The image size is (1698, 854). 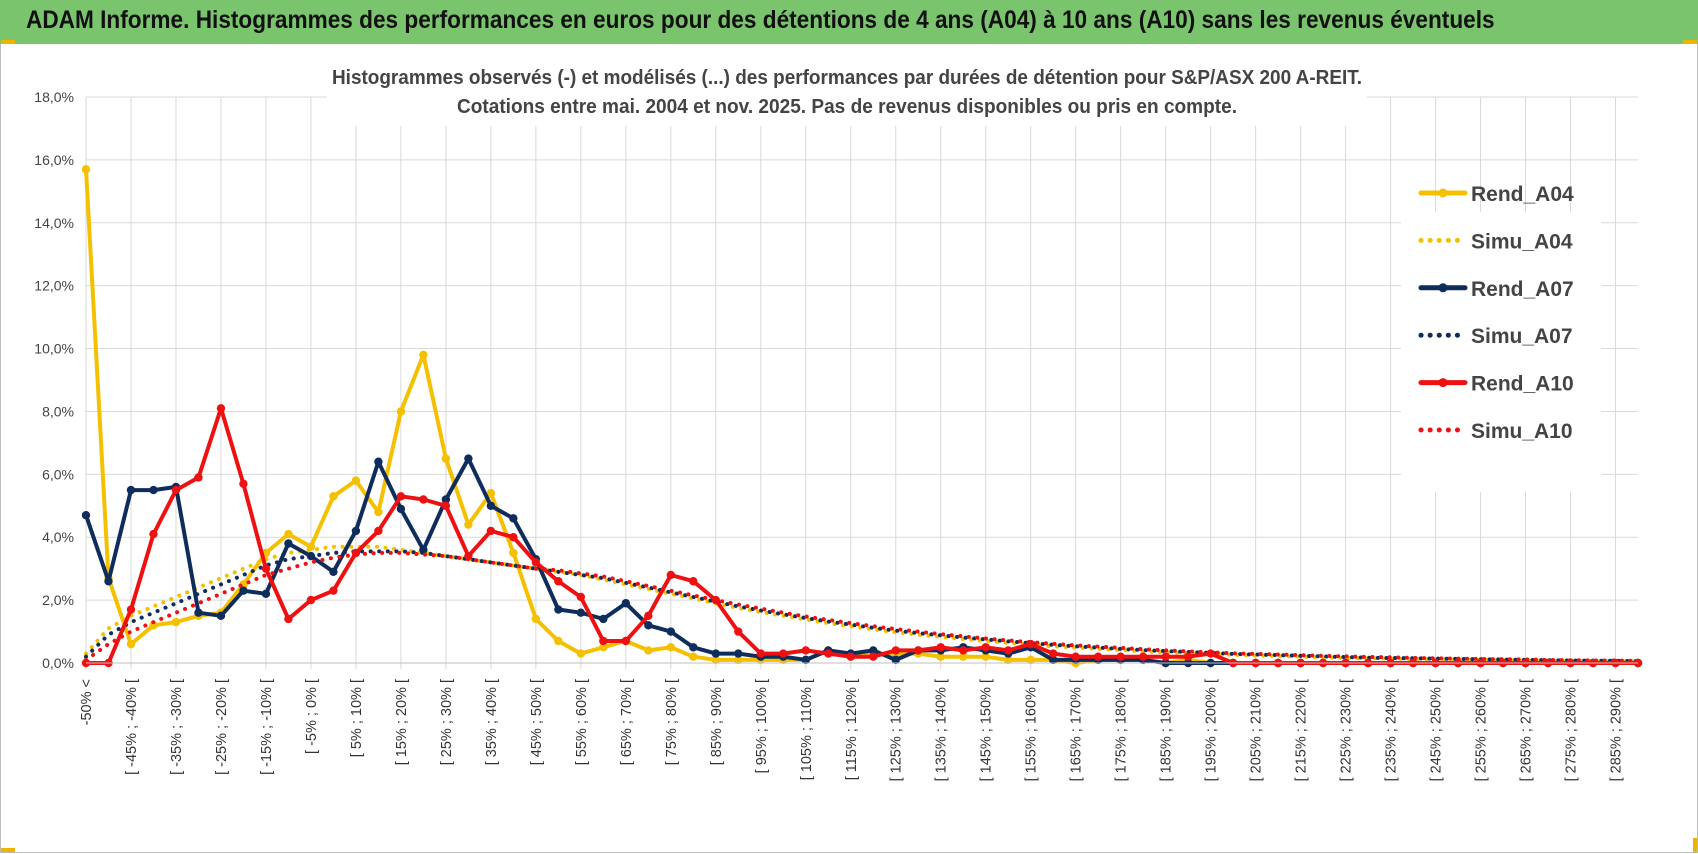 I want to click on x-tick-label: [ 275% ; 280% [, so click(x=1572, y=730).